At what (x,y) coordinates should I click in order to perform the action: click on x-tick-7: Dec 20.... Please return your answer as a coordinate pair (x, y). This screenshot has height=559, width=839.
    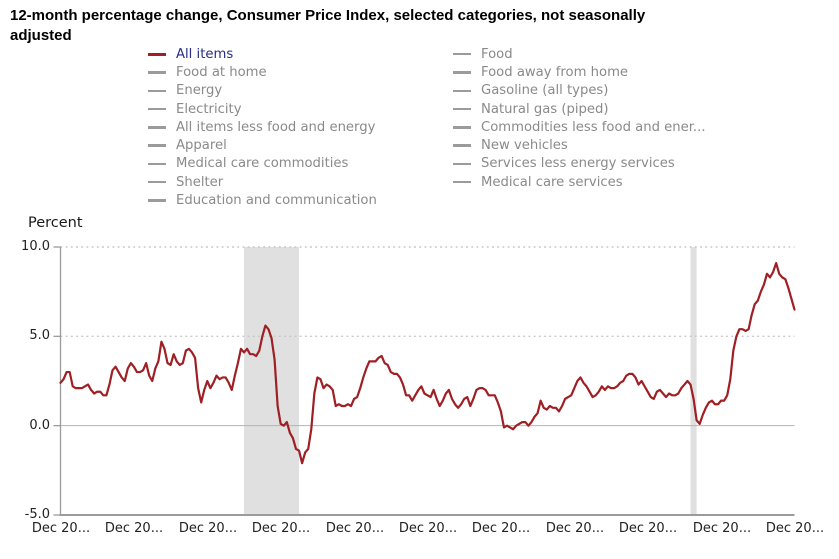
    Looking at the image, I should click on (575, 528).